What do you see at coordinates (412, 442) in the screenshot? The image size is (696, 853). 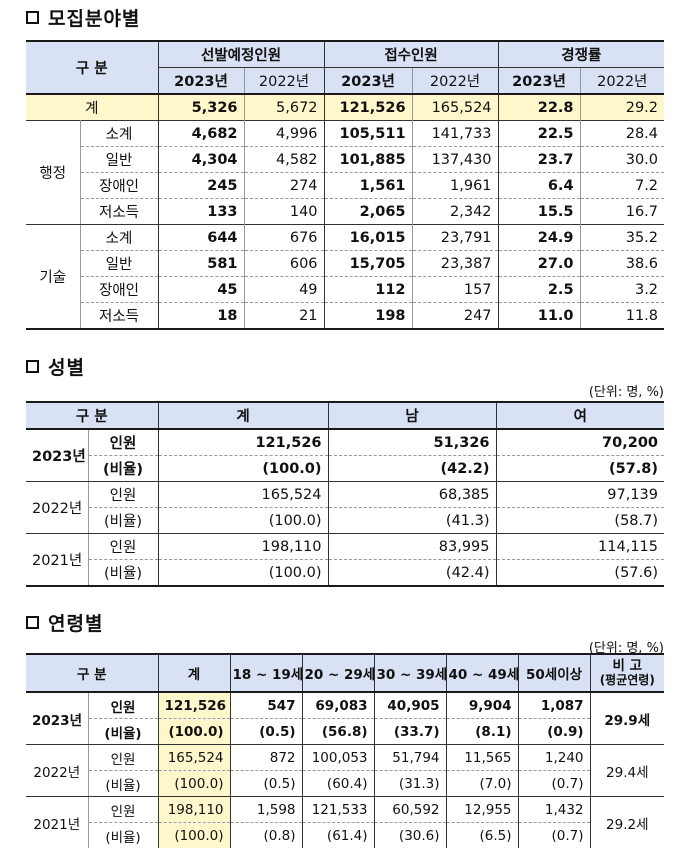 I see `cell-value: 51,326` at bounding box center [412, 442].